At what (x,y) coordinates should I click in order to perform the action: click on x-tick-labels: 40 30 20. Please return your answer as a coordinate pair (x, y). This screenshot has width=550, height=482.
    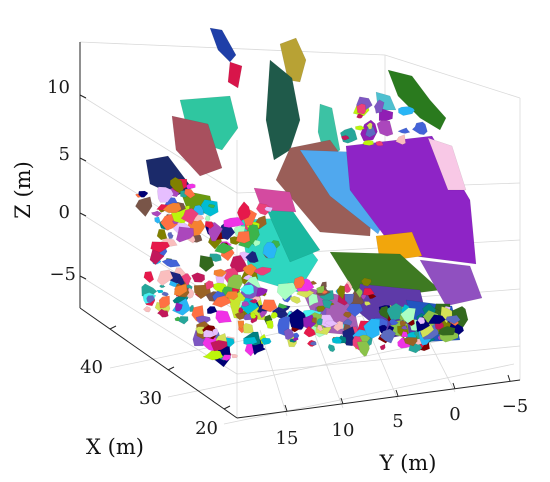
    Looking at the image, I should click on (149, 398).